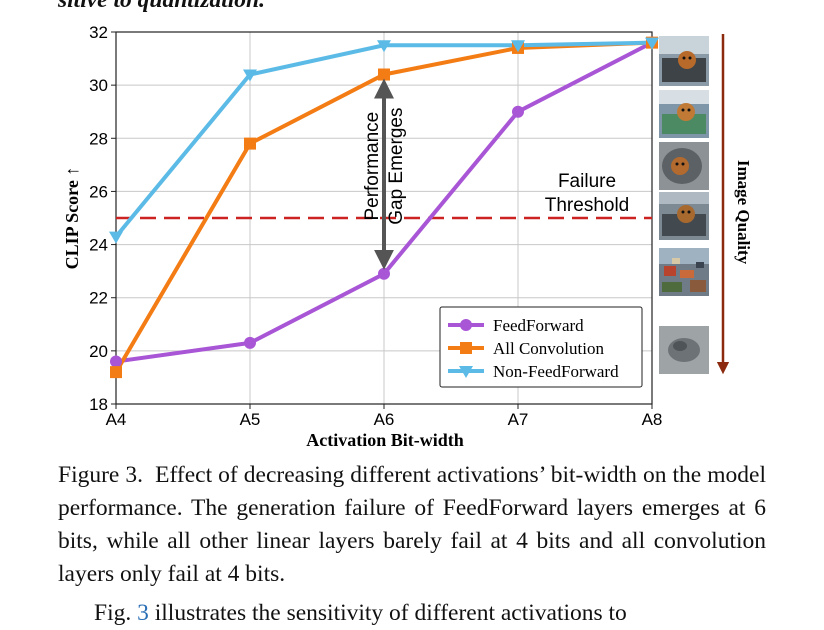  What do you see at coordinates (372, 166) in the screenshot?
I see `gap-label-line-1: Performance` at bounding box center [372, 166].